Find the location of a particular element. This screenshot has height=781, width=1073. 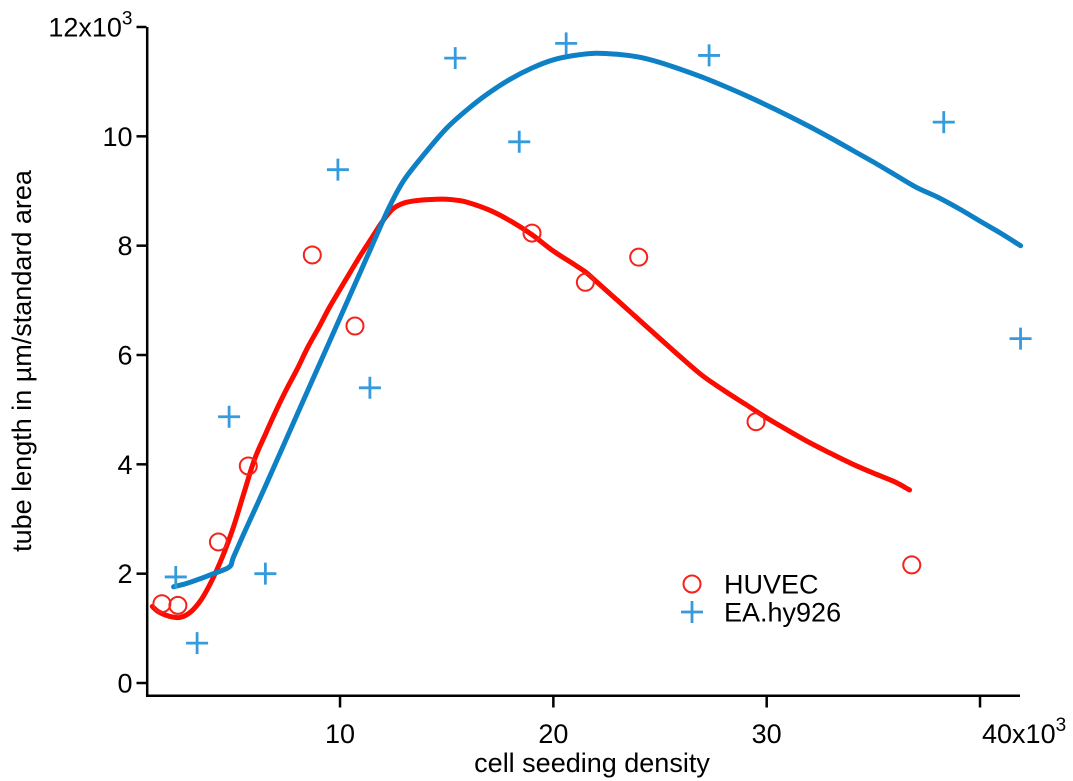

x-tick-label: 20 is located at coordinates (553, 734).